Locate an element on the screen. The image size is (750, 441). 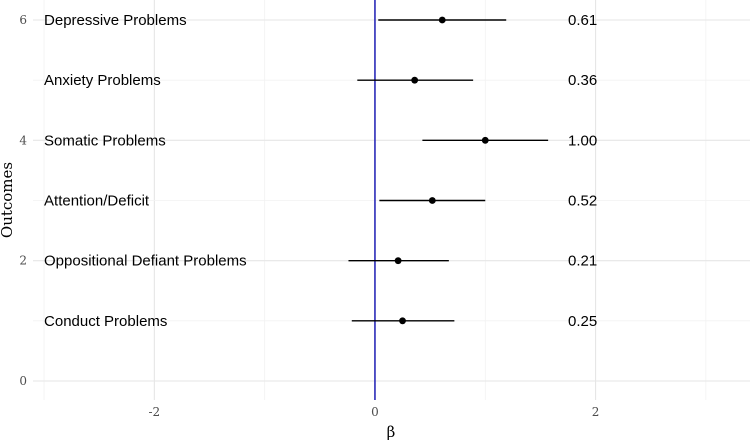
outcome-label: Attention/Deficit is located at coordinates (97, 201).